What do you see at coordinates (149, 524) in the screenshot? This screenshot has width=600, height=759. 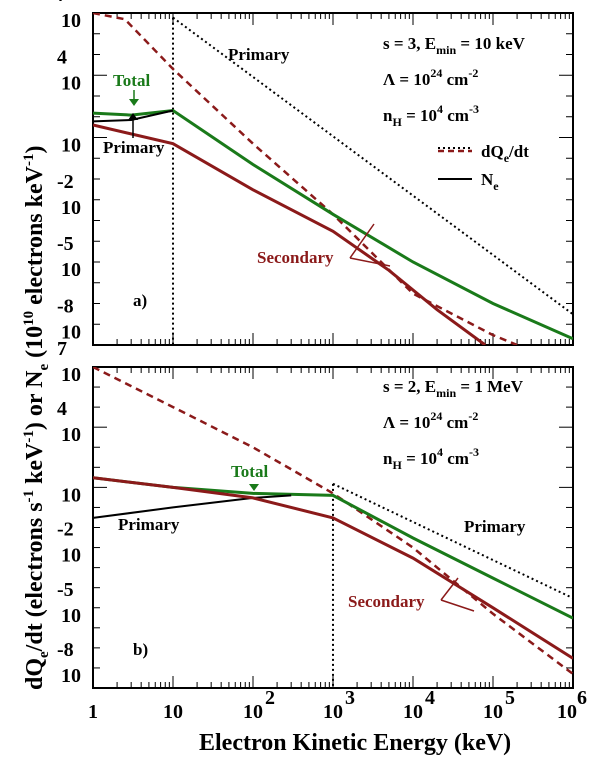 I see `panel-b-primary-left-label: Primary` at bounding box center [149, 524].